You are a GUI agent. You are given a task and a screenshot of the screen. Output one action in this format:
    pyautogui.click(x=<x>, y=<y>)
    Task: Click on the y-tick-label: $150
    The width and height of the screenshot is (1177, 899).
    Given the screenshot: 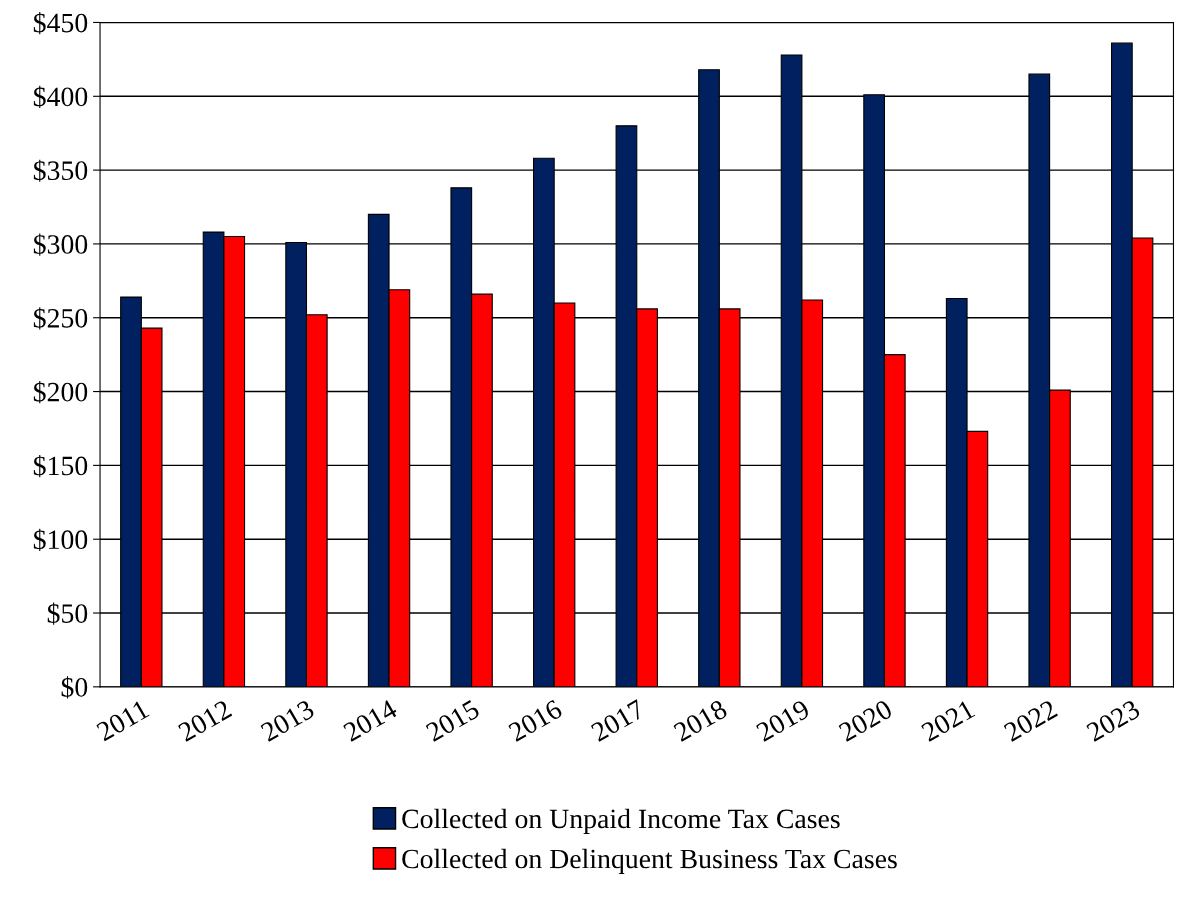 What is the action you would take?
    pyautogui.click(x=60, y=466)
    